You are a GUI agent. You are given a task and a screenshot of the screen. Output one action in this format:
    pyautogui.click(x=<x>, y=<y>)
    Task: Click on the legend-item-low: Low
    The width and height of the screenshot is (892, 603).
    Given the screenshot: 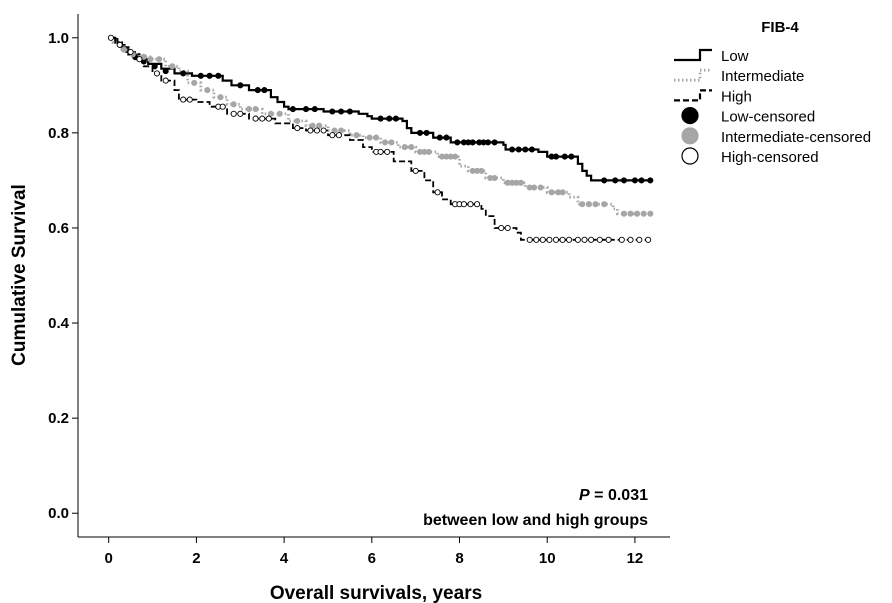 What is the action you would take?
    pyautogui.click(x=711, y=56)
    